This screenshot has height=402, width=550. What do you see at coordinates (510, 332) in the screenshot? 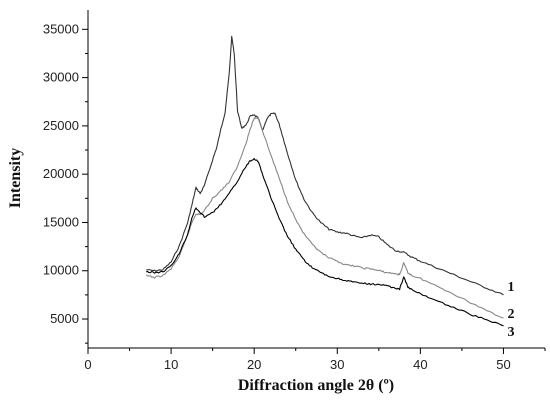
I see `series-label-3: 3` at bounding box center [510, 332].